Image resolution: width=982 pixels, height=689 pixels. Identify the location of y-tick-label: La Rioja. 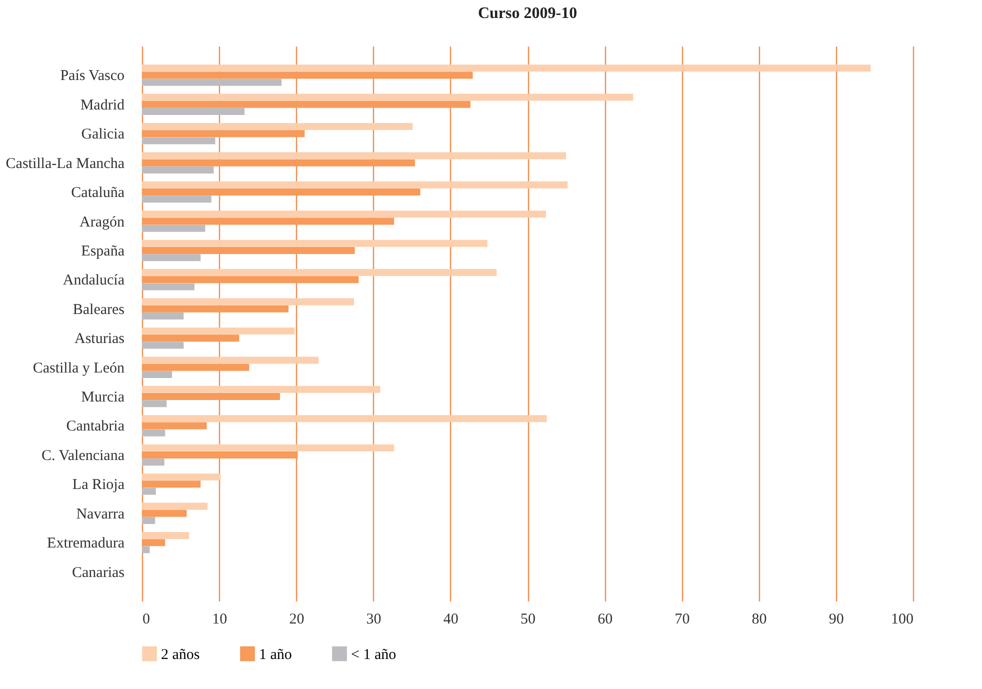
(98, 485).